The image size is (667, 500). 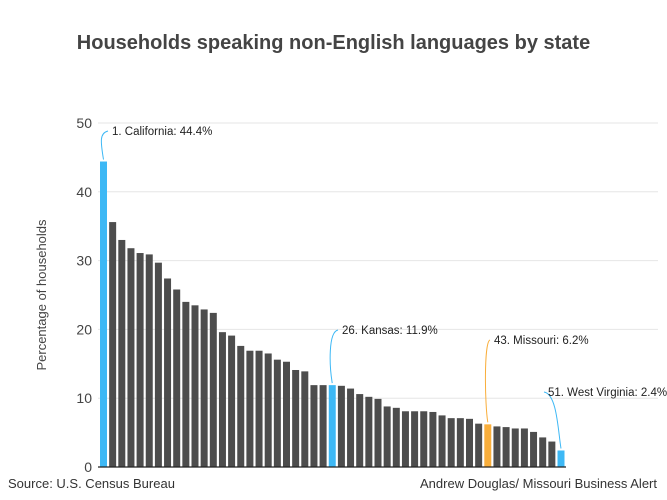 I want to click on y-tick-label: 30, so click(x=84, y=261).